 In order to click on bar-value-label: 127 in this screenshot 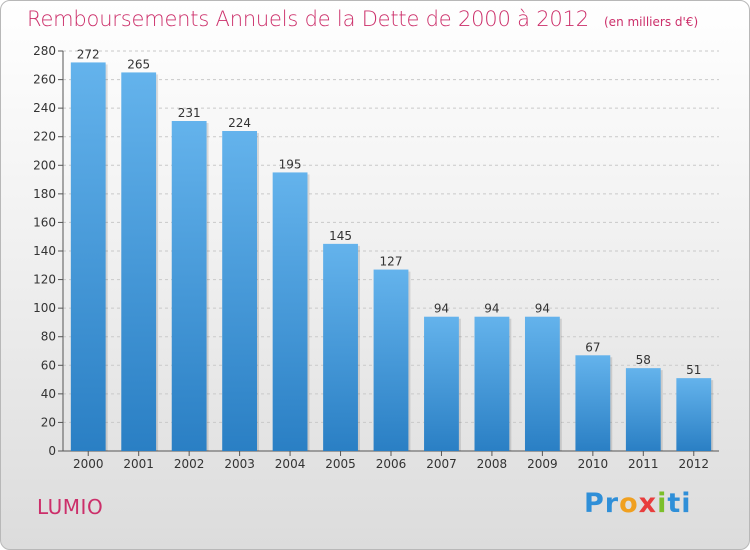, I will do `click(391, 262)`.